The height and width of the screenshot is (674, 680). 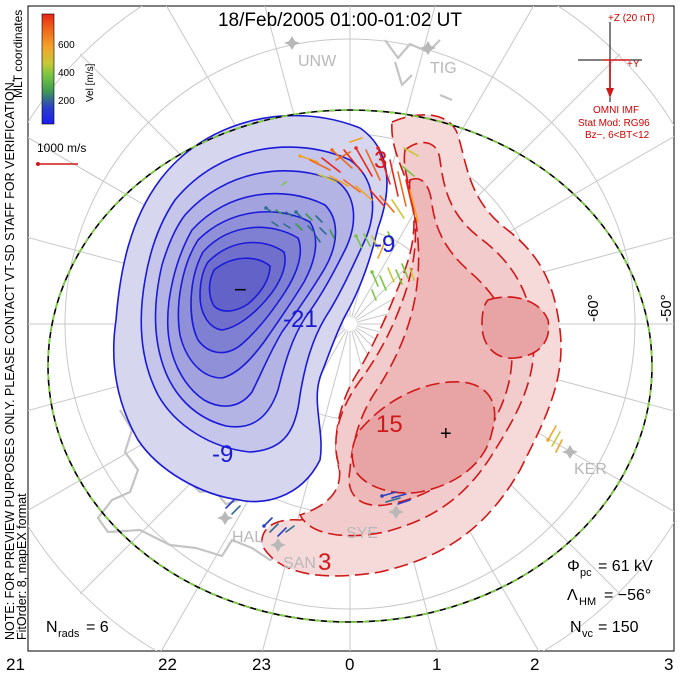 I want to click on station-label-sye: SYE, so click(x=362, y=533).